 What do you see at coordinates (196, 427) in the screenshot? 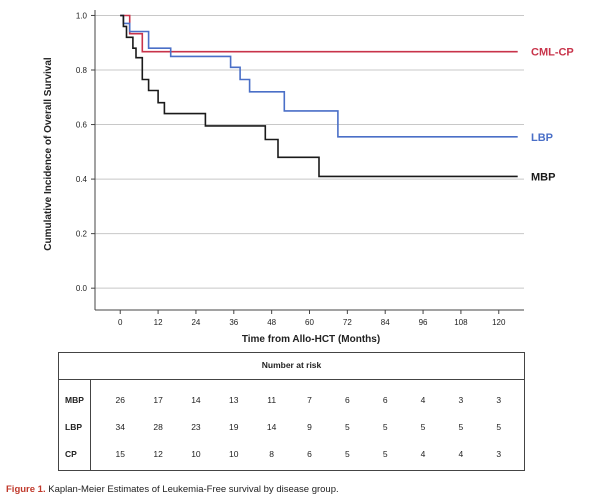
I see `risk-cell: 23` at bounding box center [196, 427].